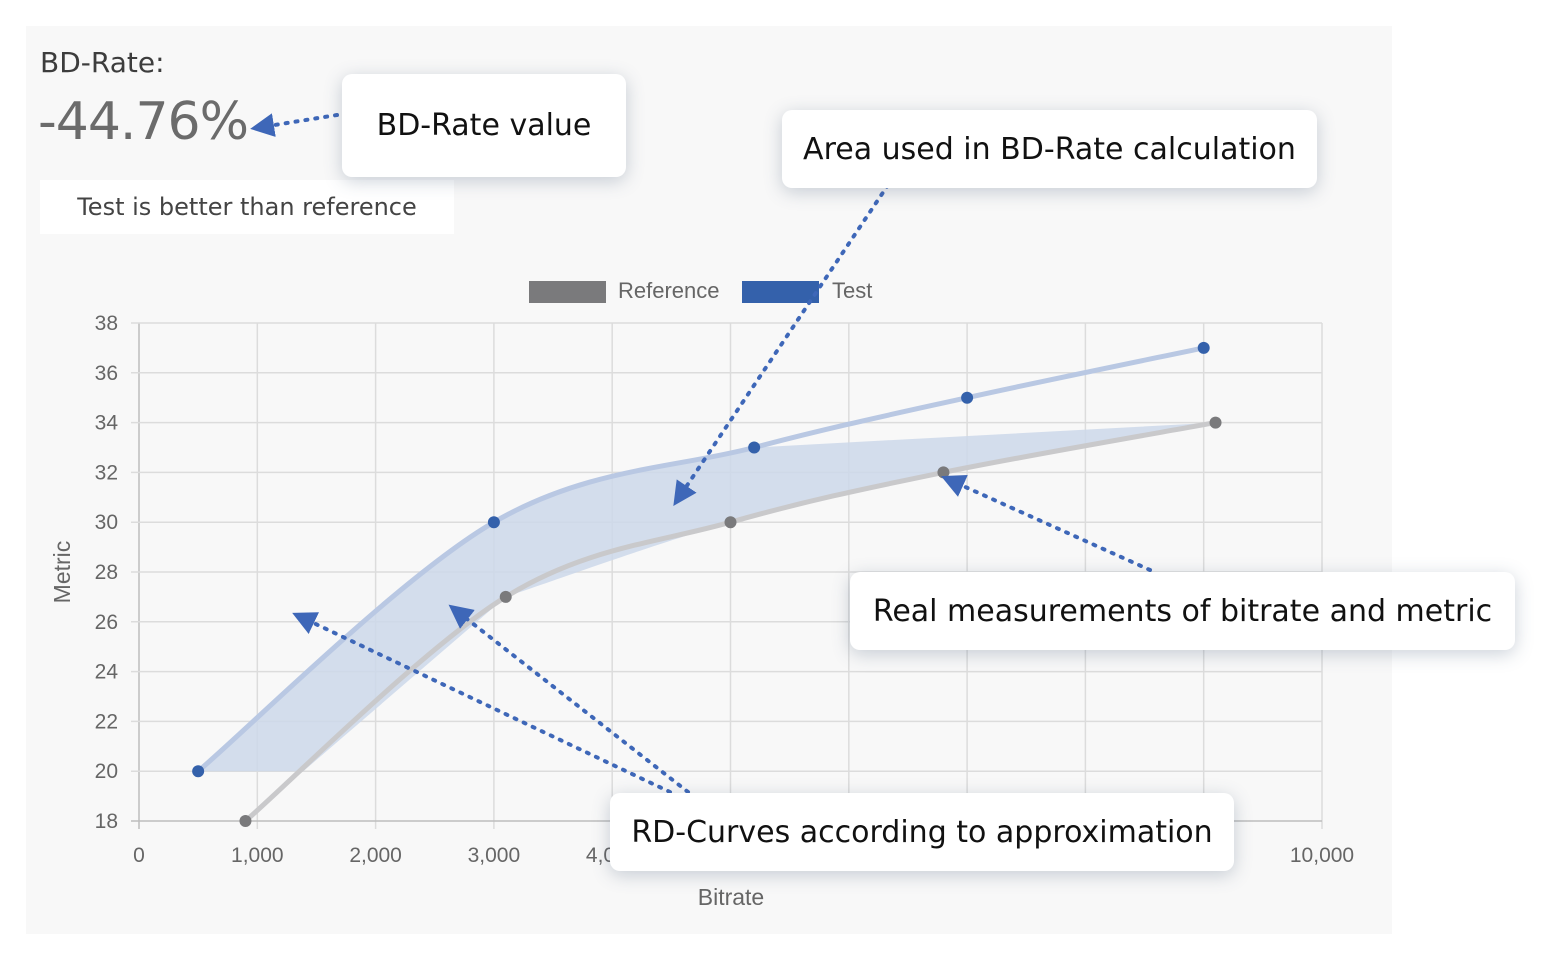 This screenshot has height=964, width=1544. I want to click on x-tick-label: 1,000, so click(257, 855).